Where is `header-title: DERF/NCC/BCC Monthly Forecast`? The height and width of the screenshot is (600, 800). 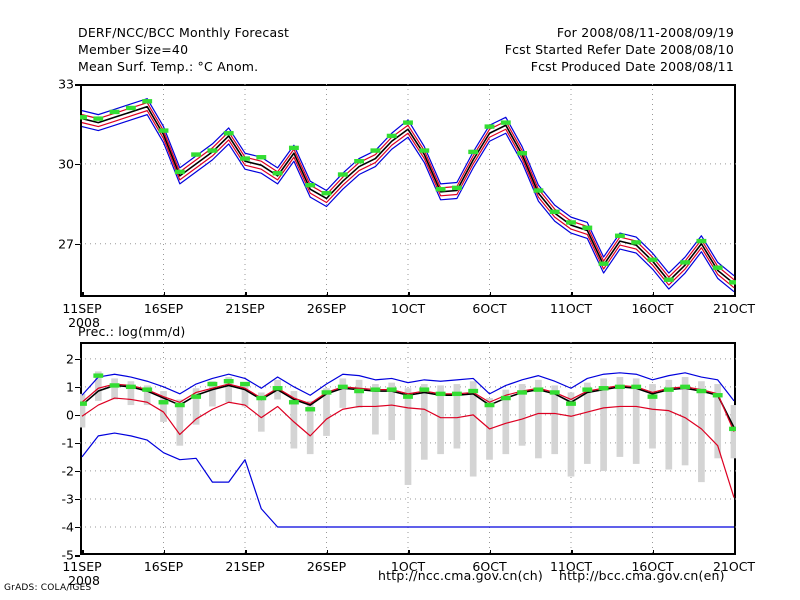
header-title: DERF/NCC/BCC Monthly Forecast is located at coordinates (184, 32).